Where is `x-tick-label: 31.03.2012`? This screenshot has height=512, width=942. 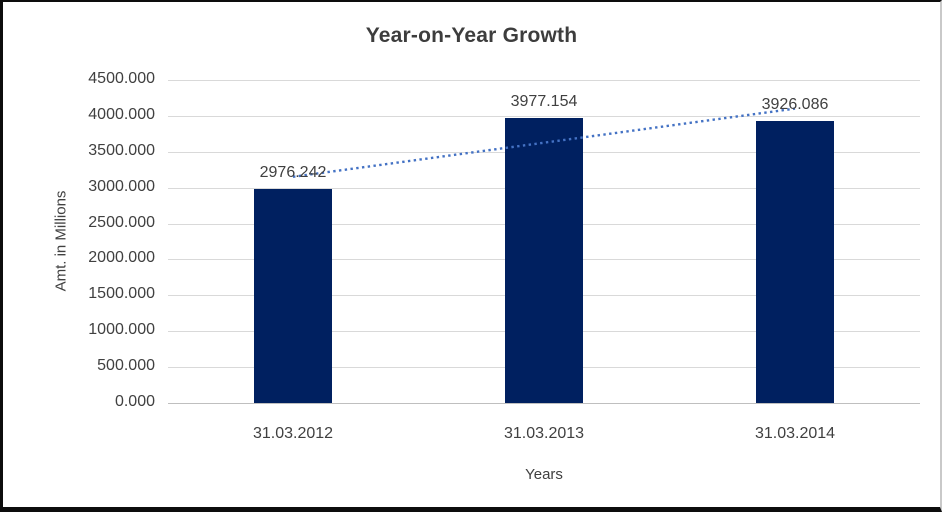
x-tick-label: 31.03.2012 is located at coordinates (293, 433).